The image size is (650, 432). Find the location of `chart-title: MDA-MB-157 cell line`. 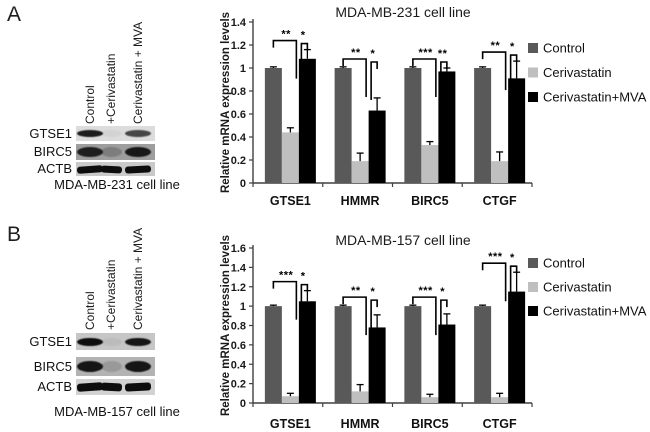

chart-title: MDA-MB-157 cell line is located at coordinates (403, 240).